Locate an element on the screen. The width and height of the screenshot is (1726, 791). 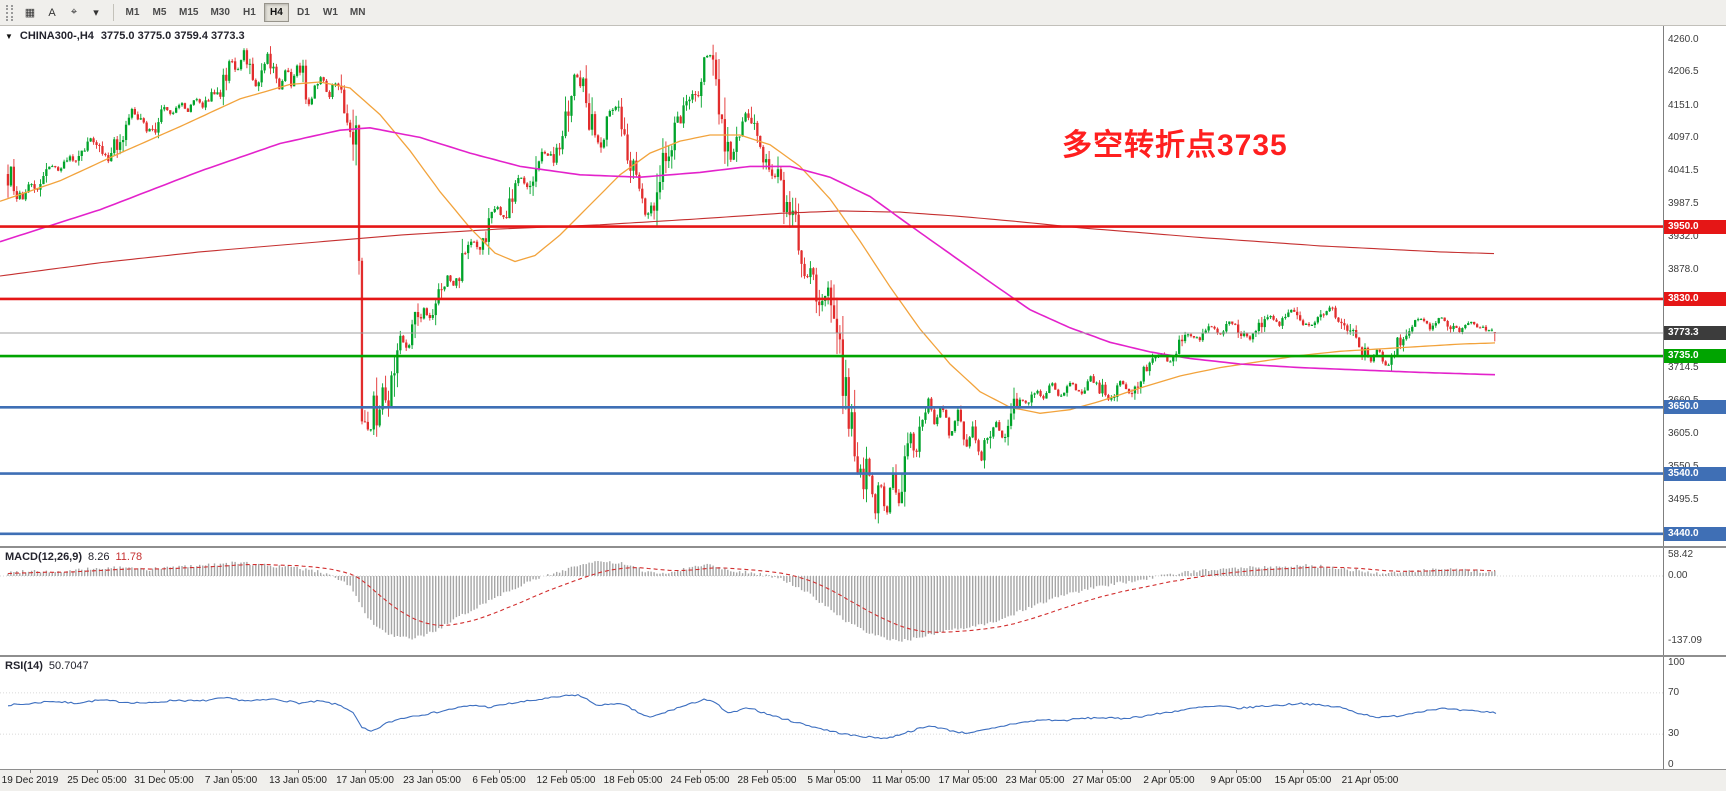
drawing-tools-group: ▦ A ⌖ ▾ is located at coordinates (63, 13).